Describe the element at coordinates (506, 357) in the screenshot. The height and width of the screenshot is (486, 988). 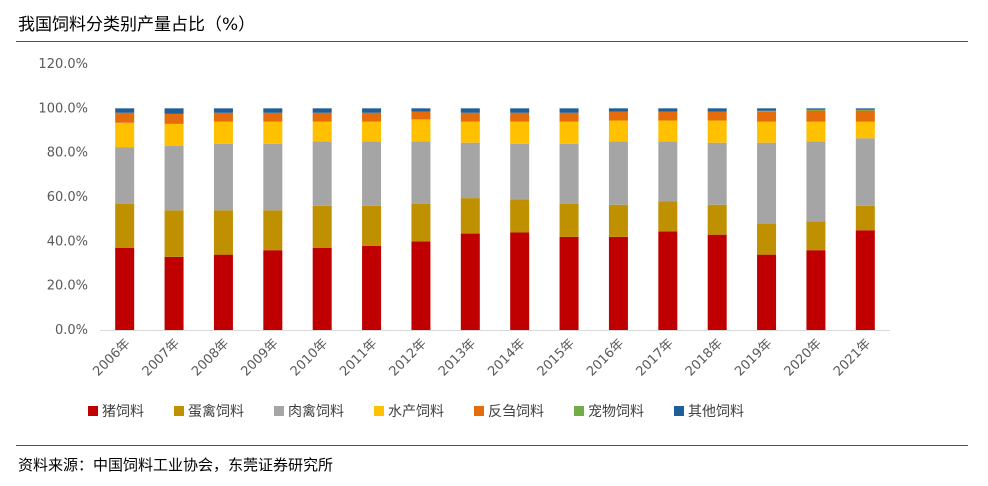
I see `x-tick-label: 2014年` at that location.